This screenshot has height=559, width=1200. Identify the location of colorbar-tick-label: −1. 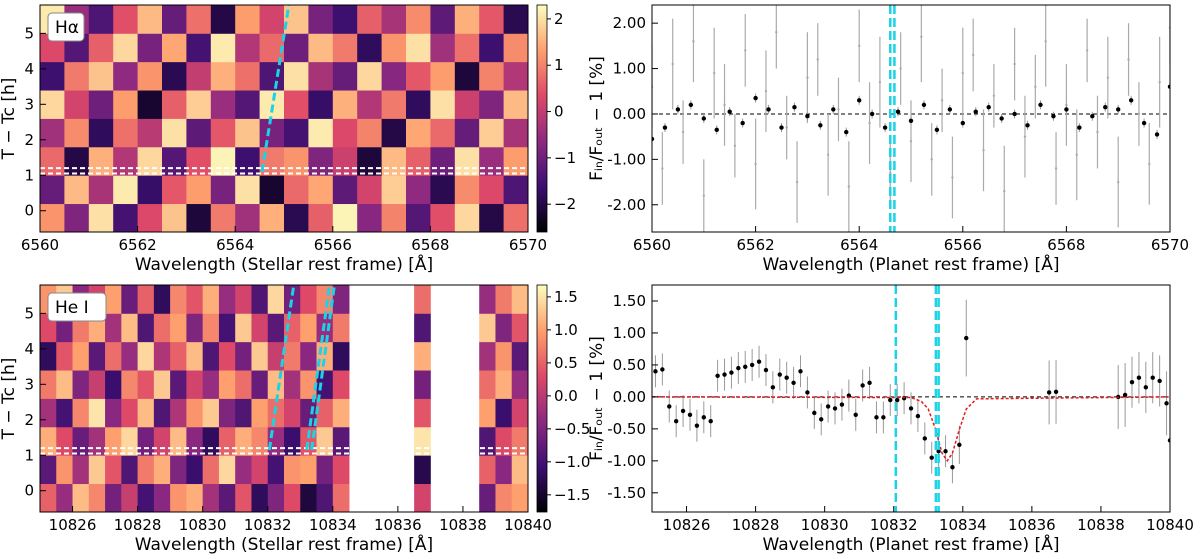
(565, 158).